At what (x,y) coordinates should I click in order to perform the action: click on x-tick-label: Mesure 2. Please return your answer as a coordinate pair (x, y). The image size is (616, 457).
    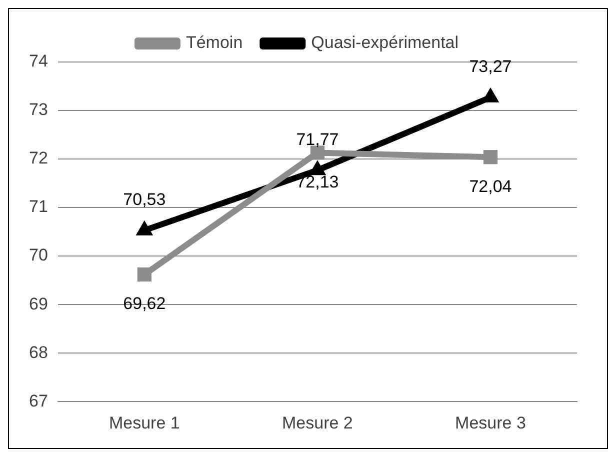
    Looking at the image, I should click on (317, 422).